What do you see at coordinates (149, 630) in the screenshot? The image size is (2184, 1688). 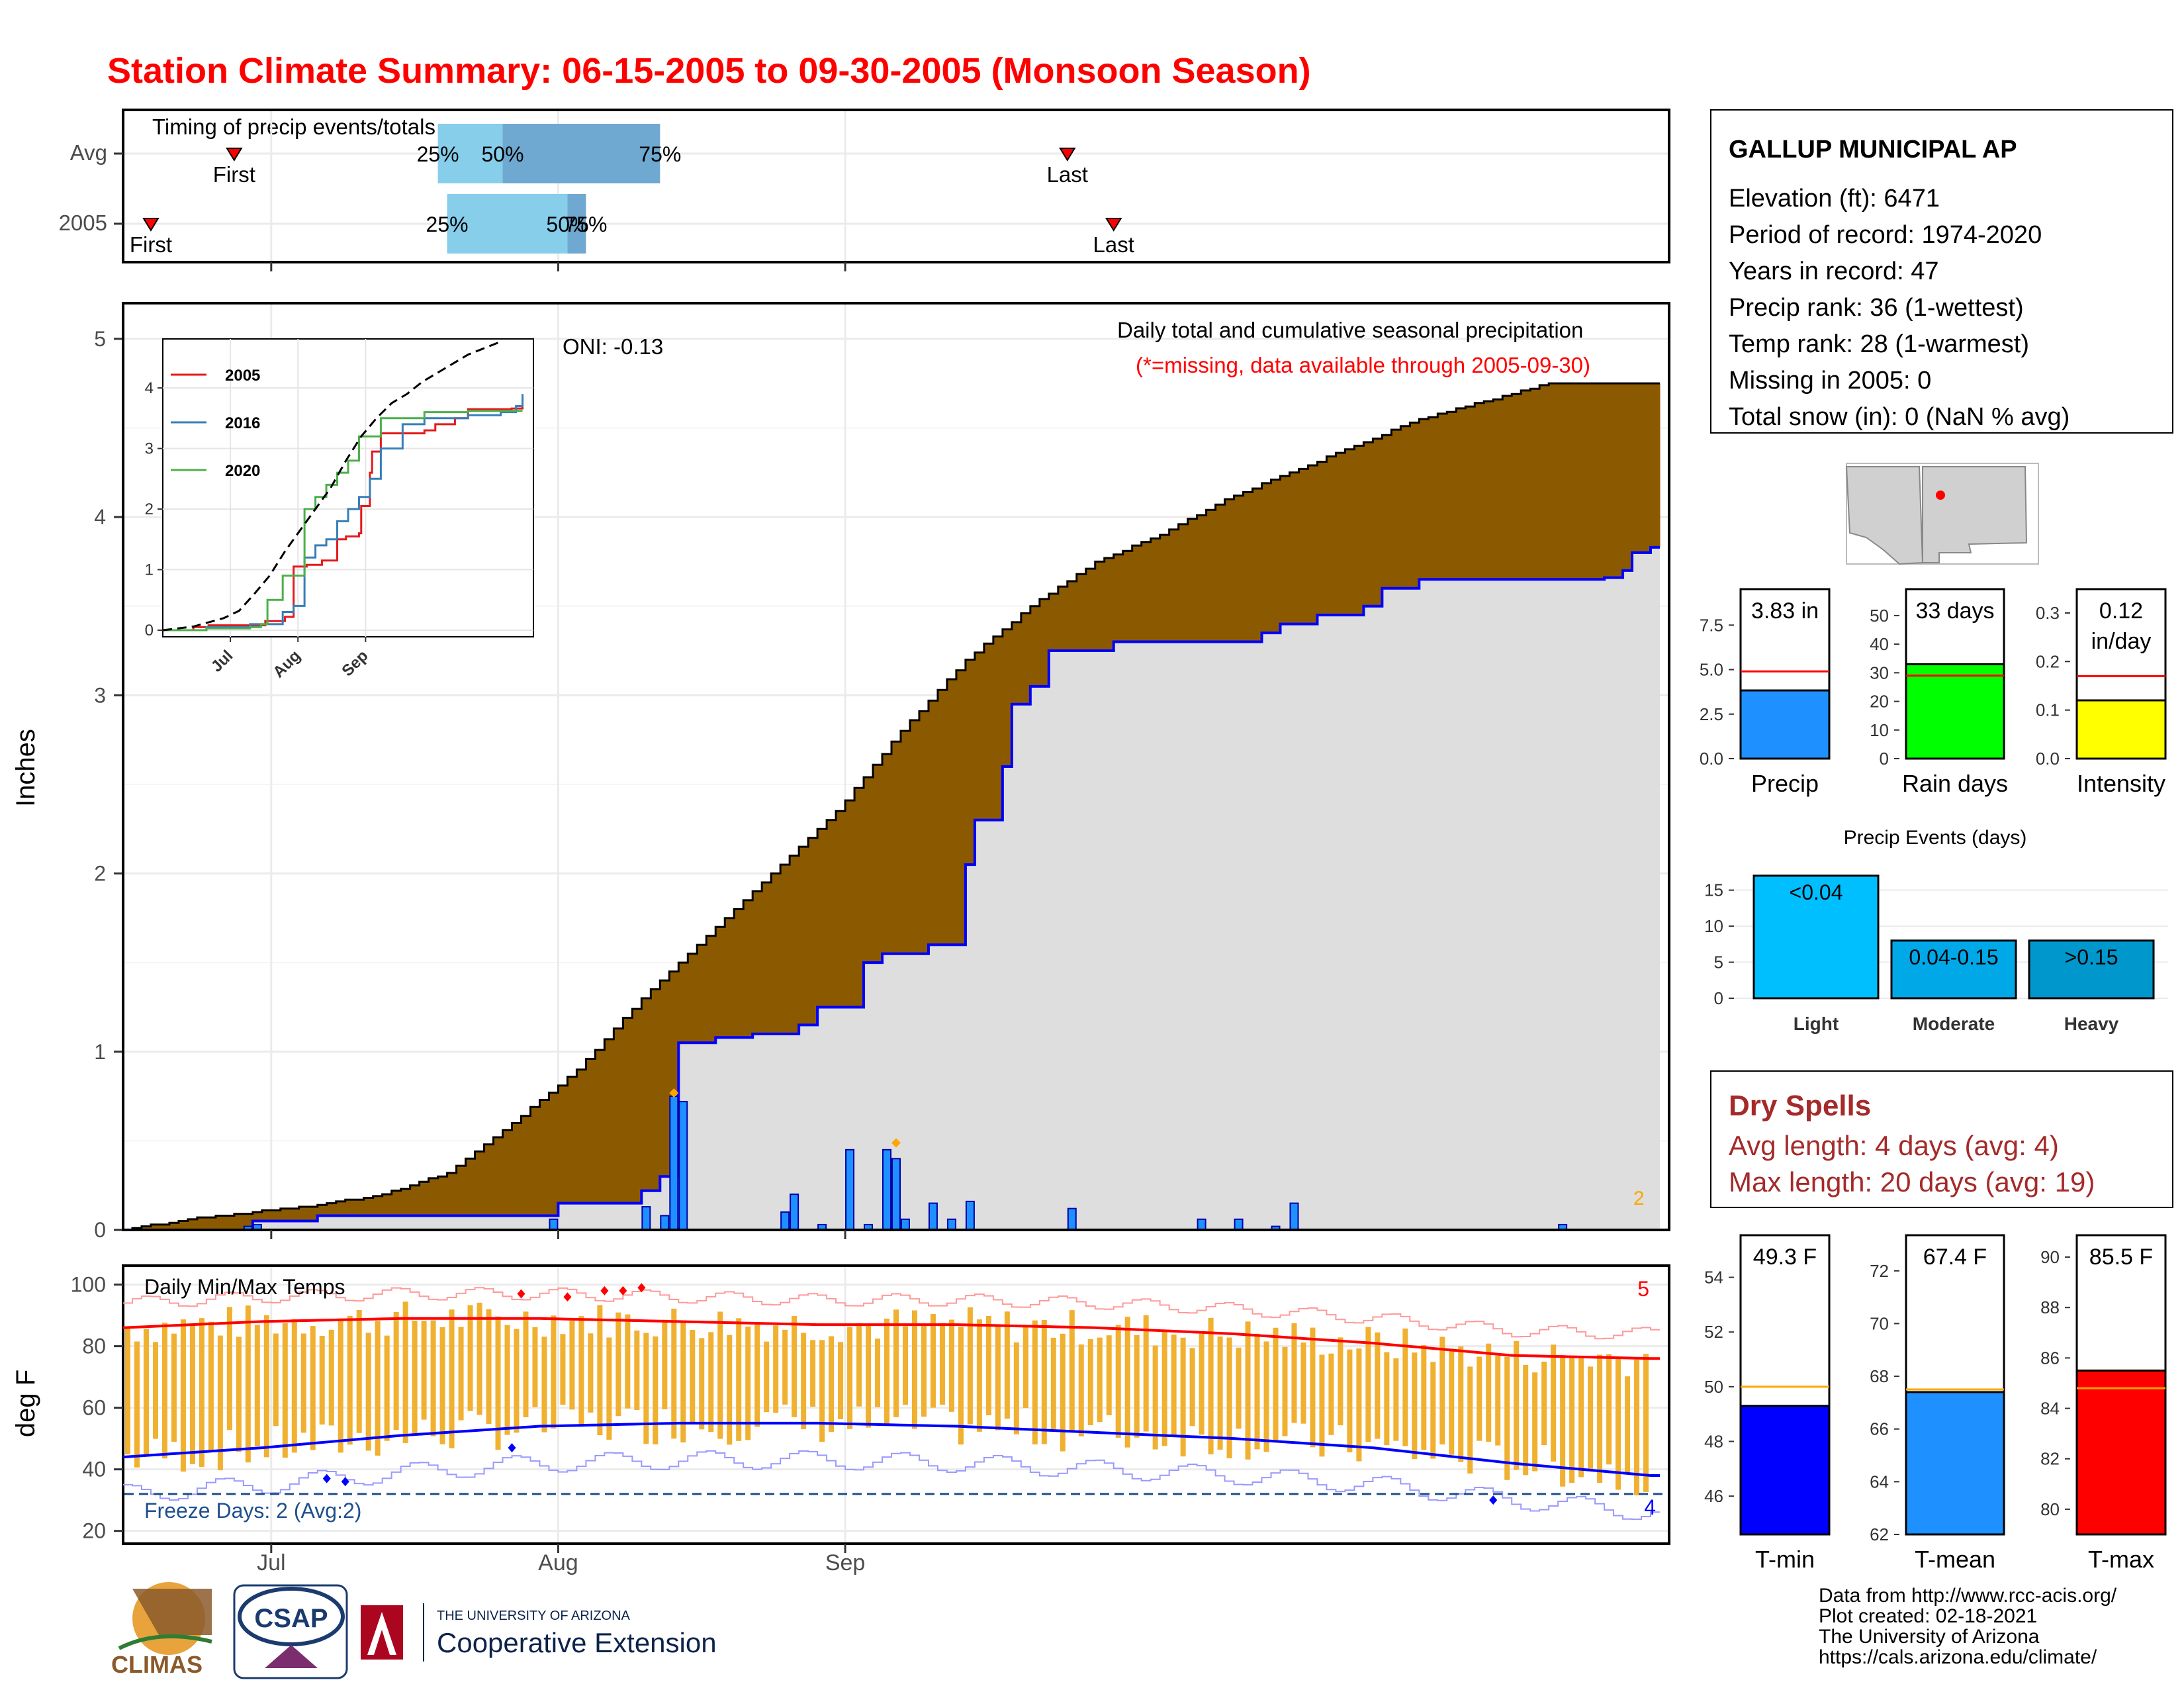 I see `inset-ytick-label: 0` at bounding box center [149, 630].